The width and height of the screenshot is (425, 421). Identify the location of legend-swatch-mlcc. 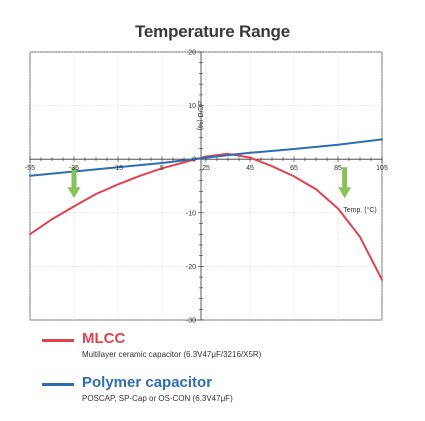
(58, 340).